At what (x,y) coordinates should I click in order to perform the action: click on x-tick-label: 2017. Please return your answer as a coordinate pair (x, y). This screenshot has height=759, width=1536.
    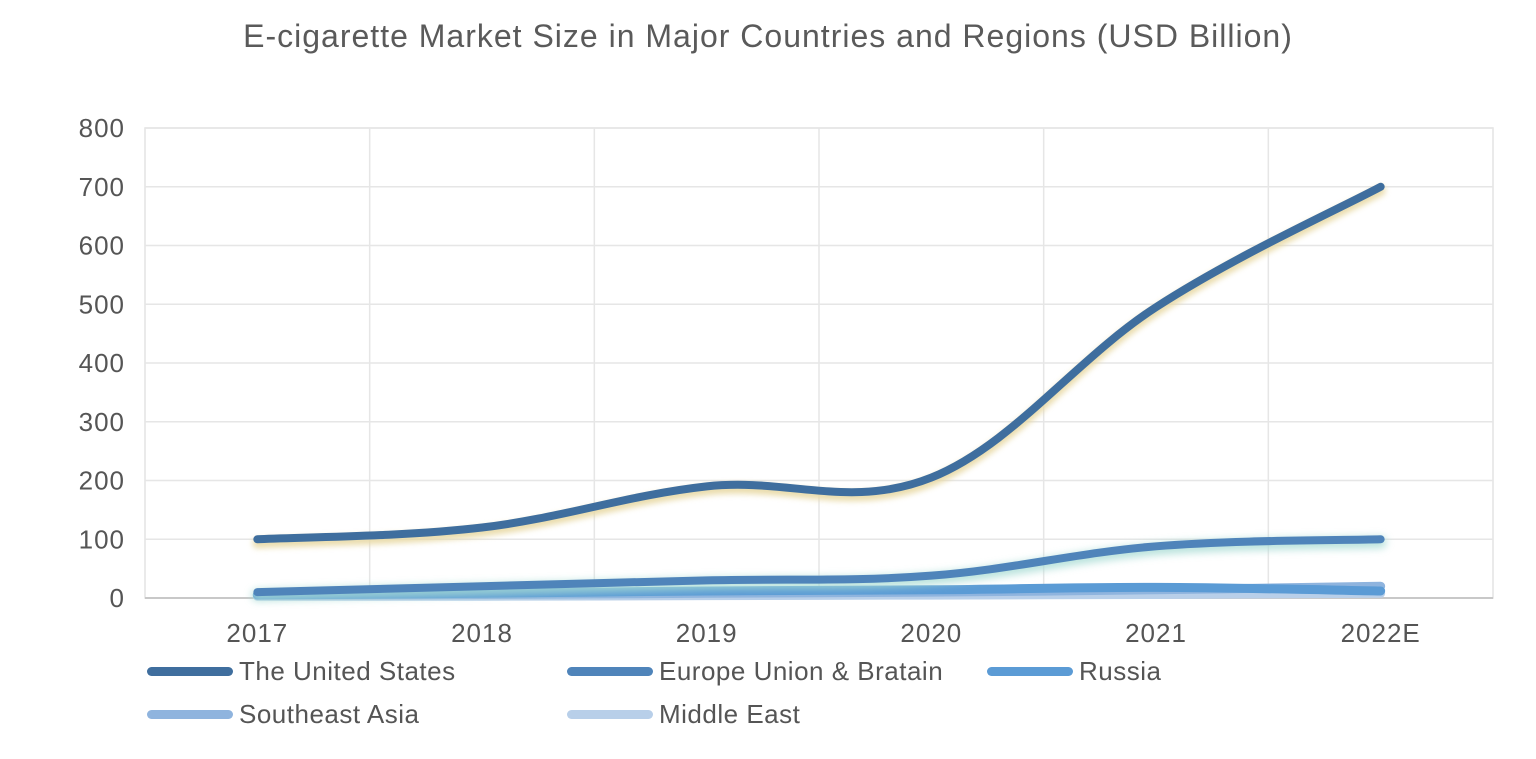
    Looking at the image, I should click on (257, 633).